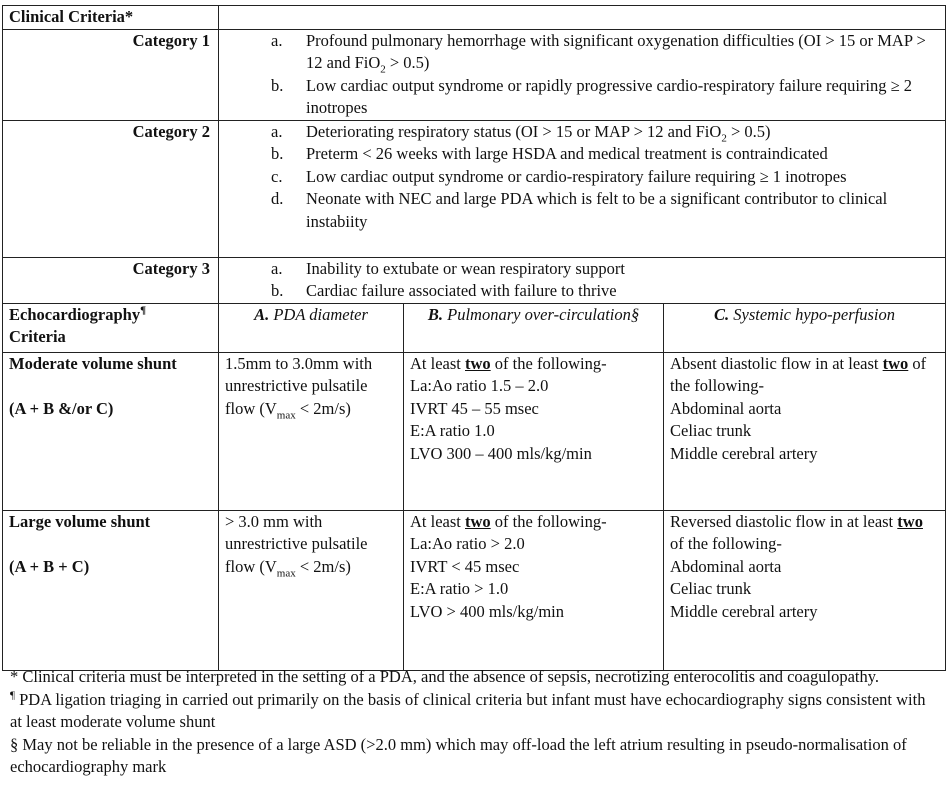  I want to click on echo-criteria-title: Echocardiography¶ Criteria, so click(110, 327).